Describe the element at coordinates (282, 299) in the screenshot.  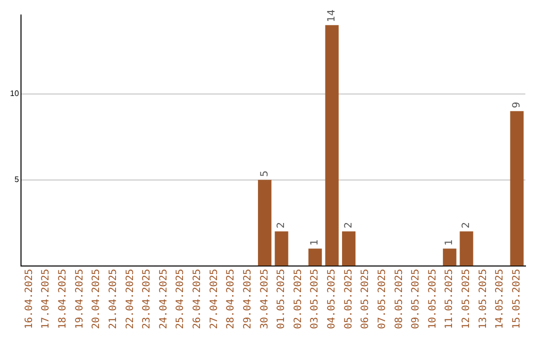
I see `x-tick-label: 01.05.2025` at that location.